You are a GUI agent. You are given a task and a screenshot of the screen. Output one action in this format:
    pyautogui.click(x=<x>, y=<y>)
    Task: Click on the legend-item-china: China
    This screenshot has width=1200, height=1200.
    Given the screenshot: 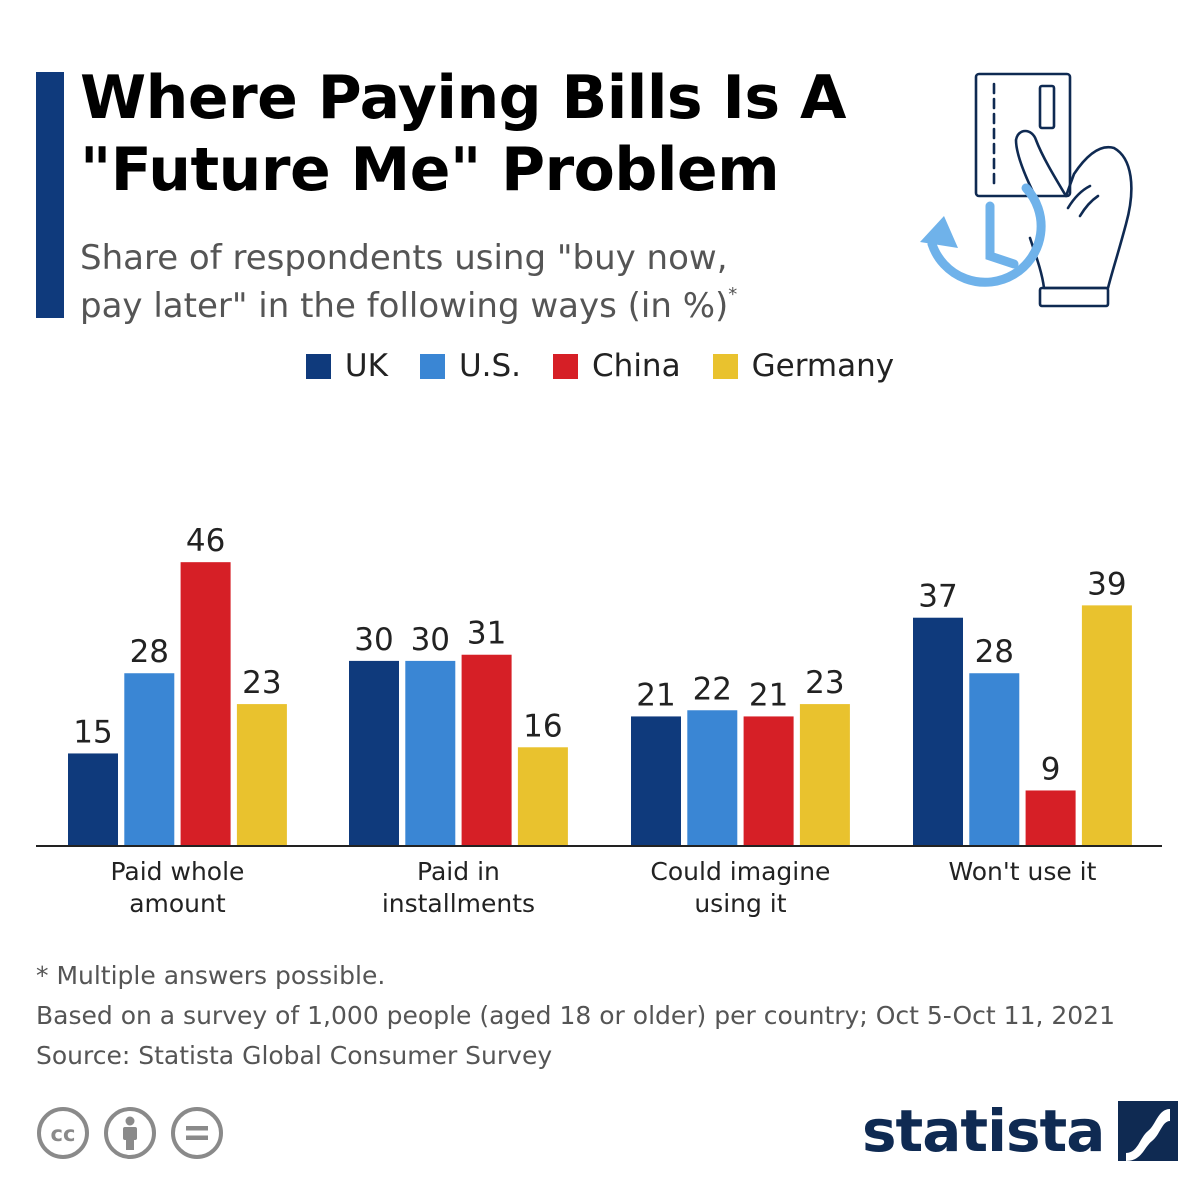 What is the action you would take?
    pyautogui.click(x=617, y=366)
    